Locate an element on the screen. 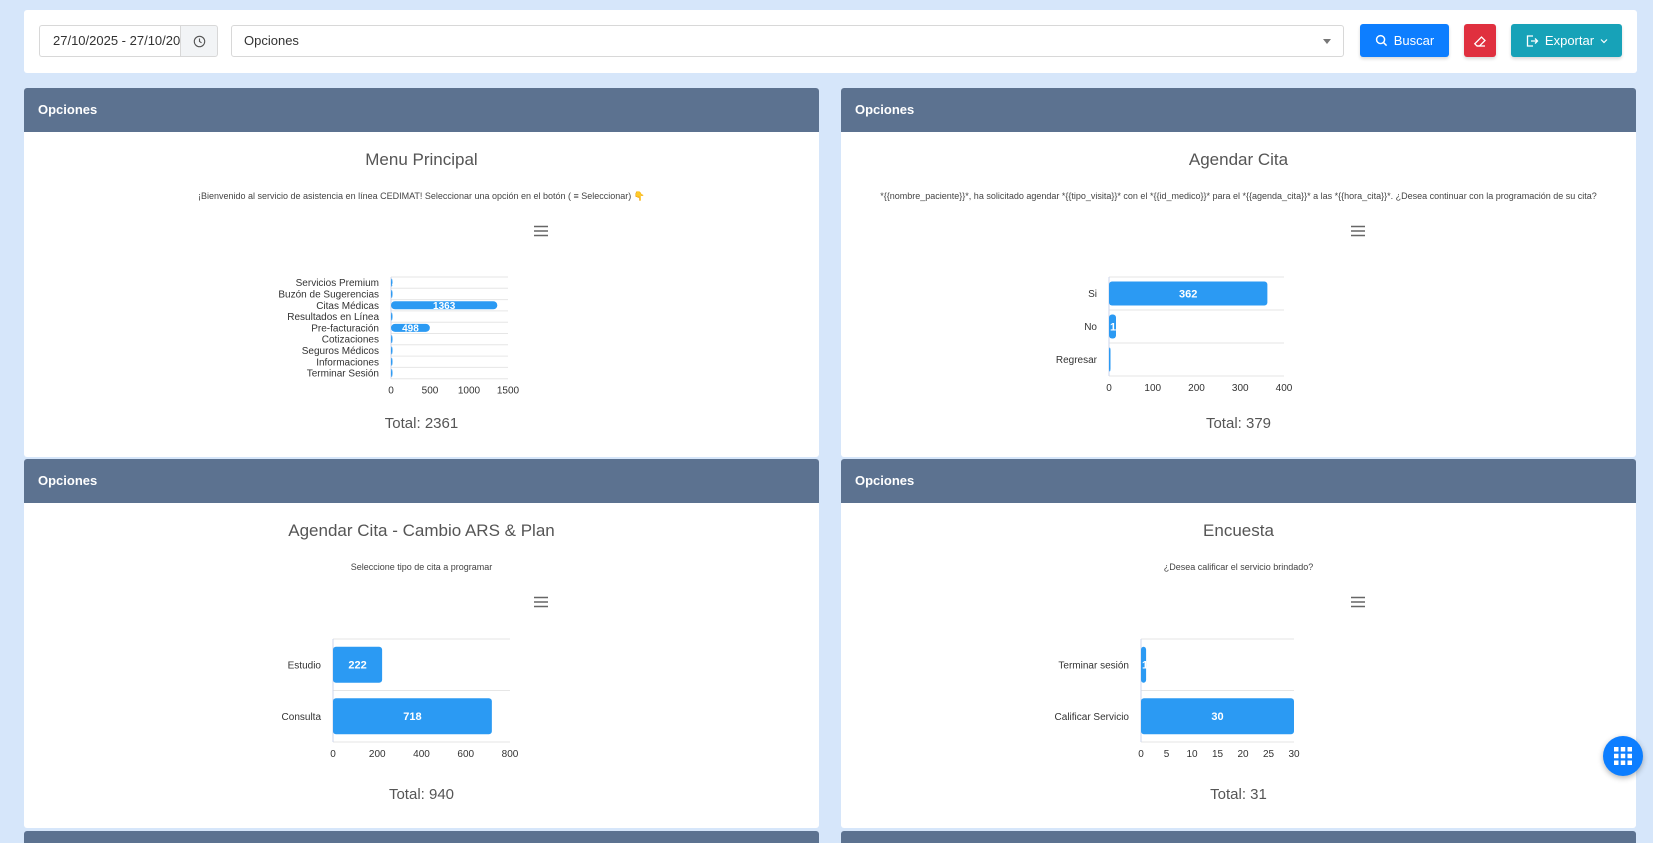  x-tick-label: 30 is located at coordinates (1294, 754).